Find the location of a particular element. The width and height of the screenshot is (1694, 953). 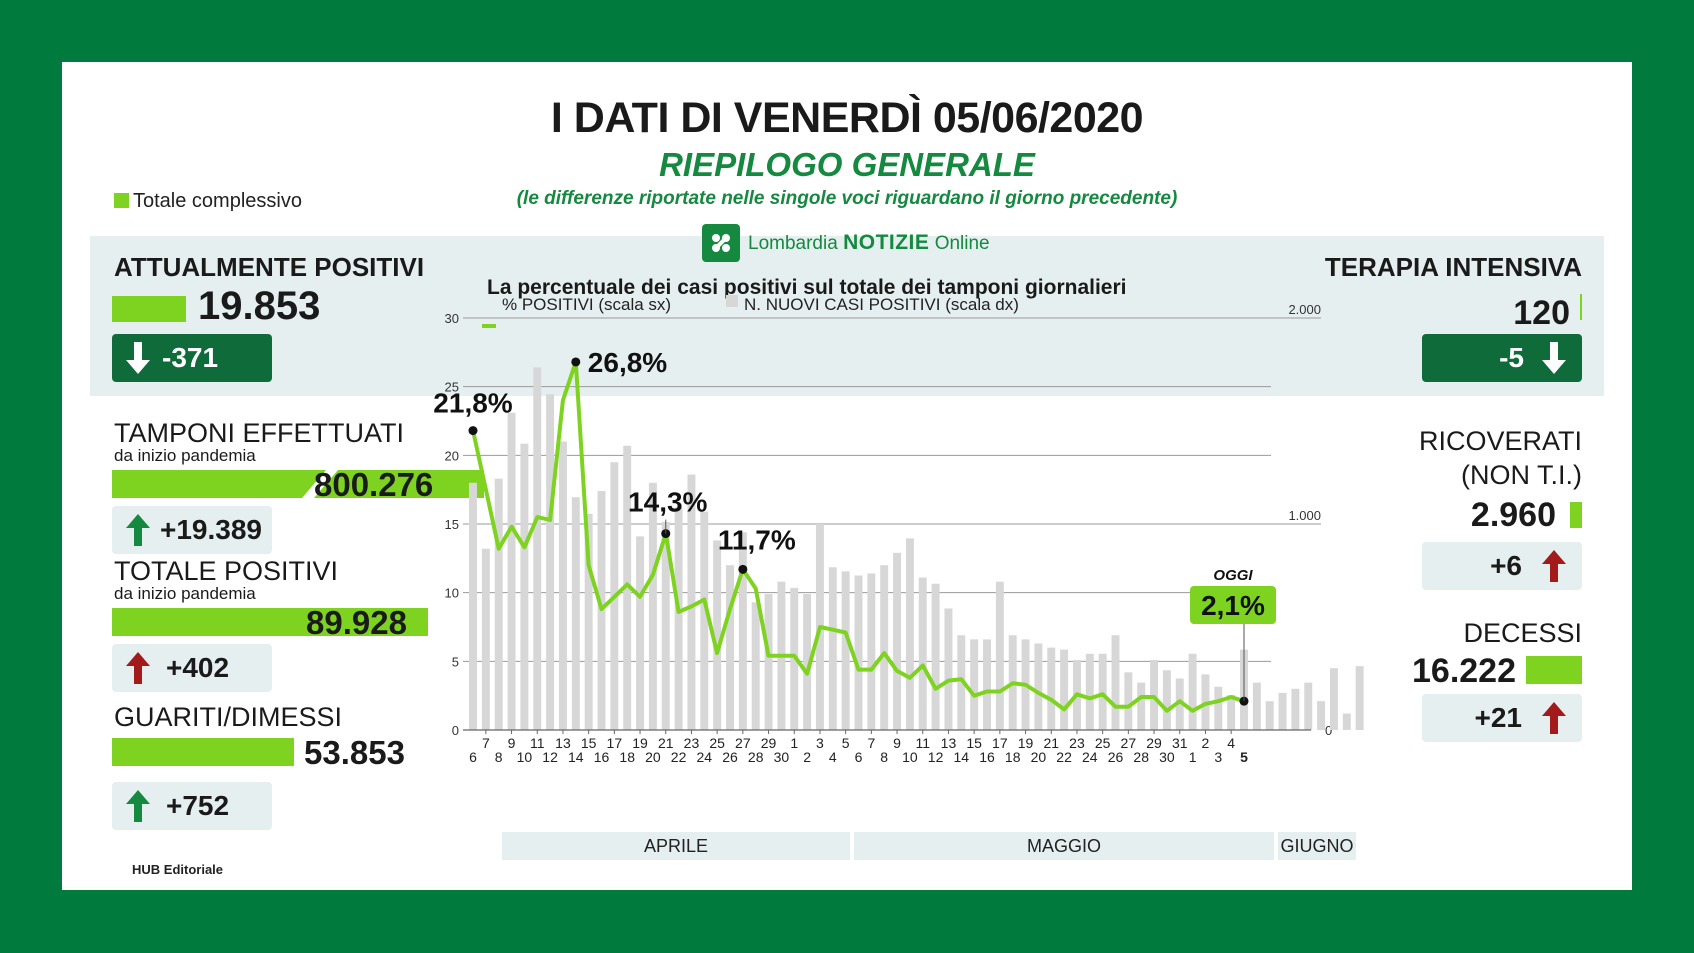

totale-delta: +402 is located at coordinates (192, 668).